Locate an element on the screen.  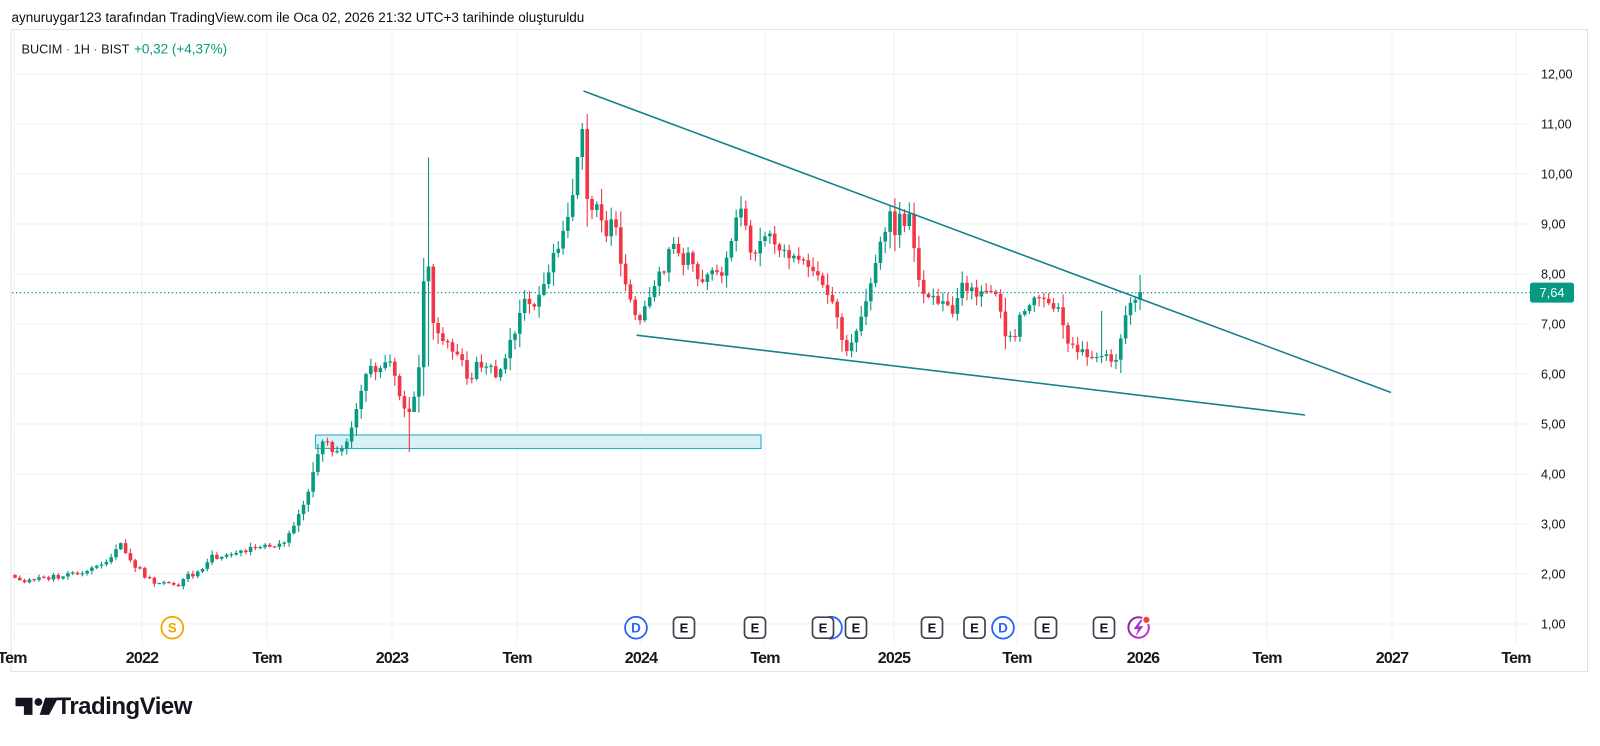
svg-text: BUCIM · 1H · BIST is located at coordinates (76, 49).